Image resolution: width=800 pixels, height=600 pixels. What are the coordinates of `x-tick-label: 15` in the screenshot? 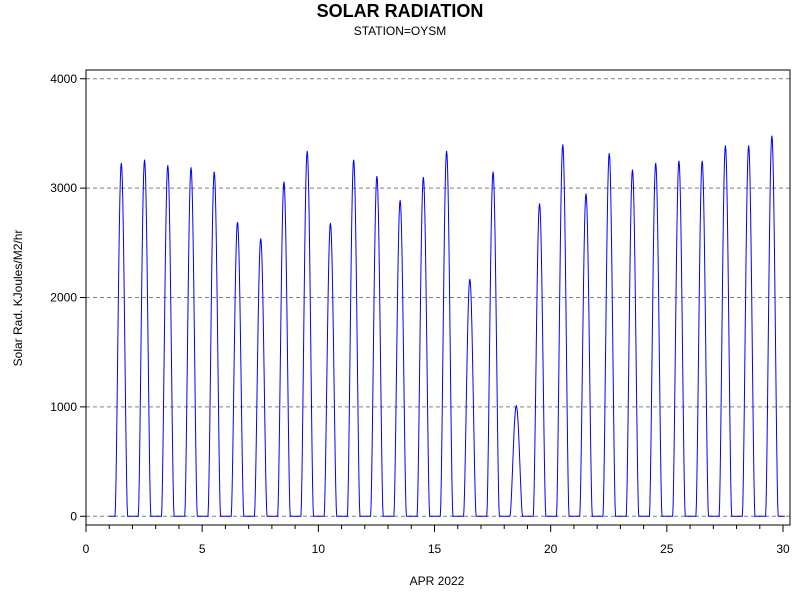 It's located at (435, 549).